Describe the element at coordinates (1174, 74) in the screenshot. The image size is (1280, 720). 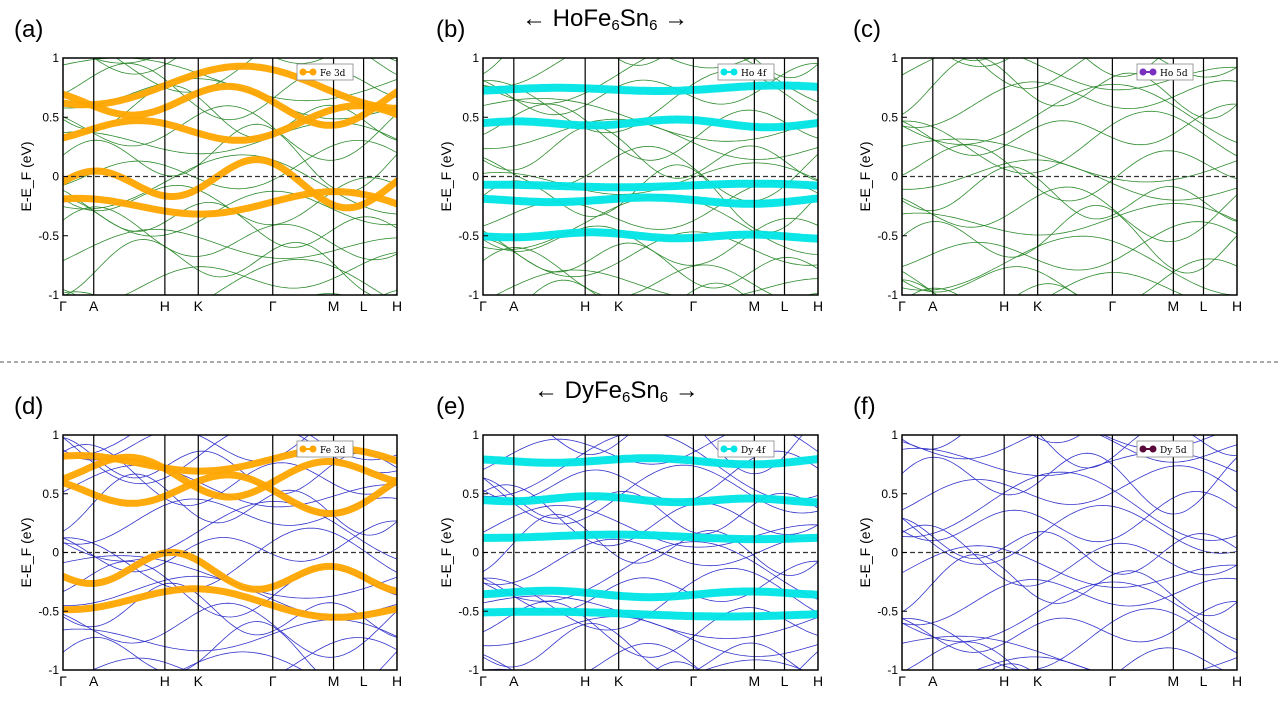
I see `legend-label: Ho 5d` at that location.